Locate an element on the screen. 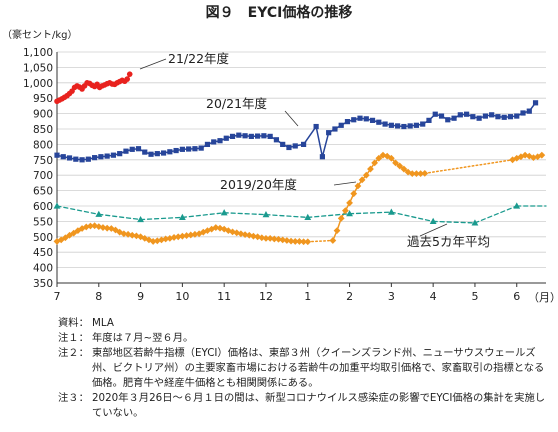 The width and height of the screenshot is (558, 432). y-tick-label: 550 is located at coordinates (43, 222).